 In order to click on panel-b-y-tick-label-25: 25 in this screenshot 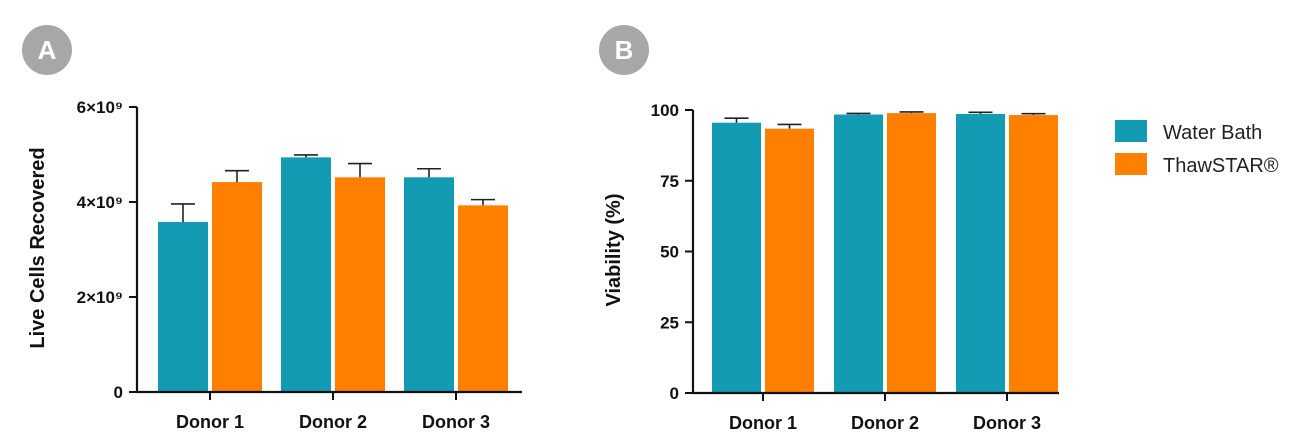, I will do `click(669, 322)`.